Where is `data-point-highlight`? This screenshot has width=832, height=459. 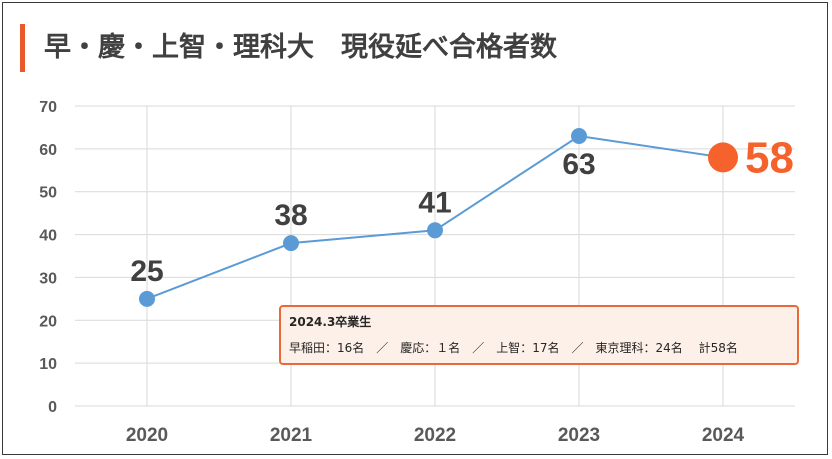 data-point-highlight is located at coordinates (723, 157).